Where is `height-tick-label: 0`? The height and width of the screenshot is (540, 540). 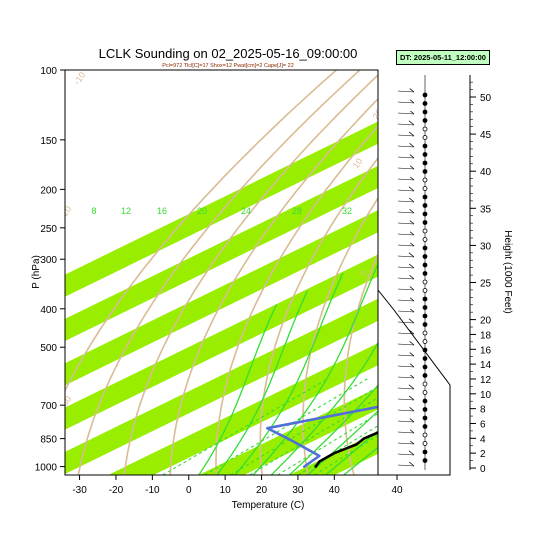
height-tick-label: 0 is located at coordinates (483, 469).